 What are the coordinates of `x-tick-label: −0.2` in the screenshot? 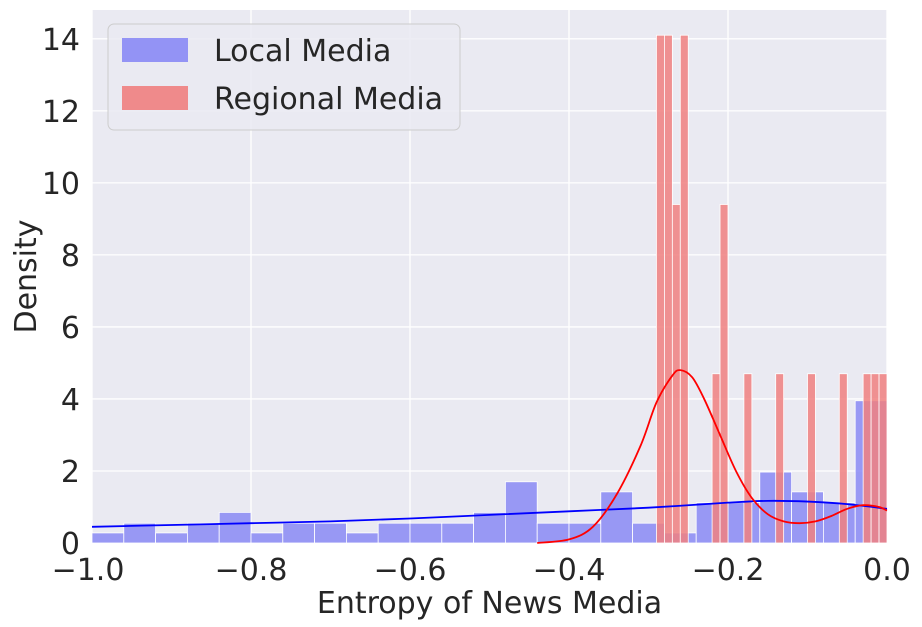 It's located at (728, 570).